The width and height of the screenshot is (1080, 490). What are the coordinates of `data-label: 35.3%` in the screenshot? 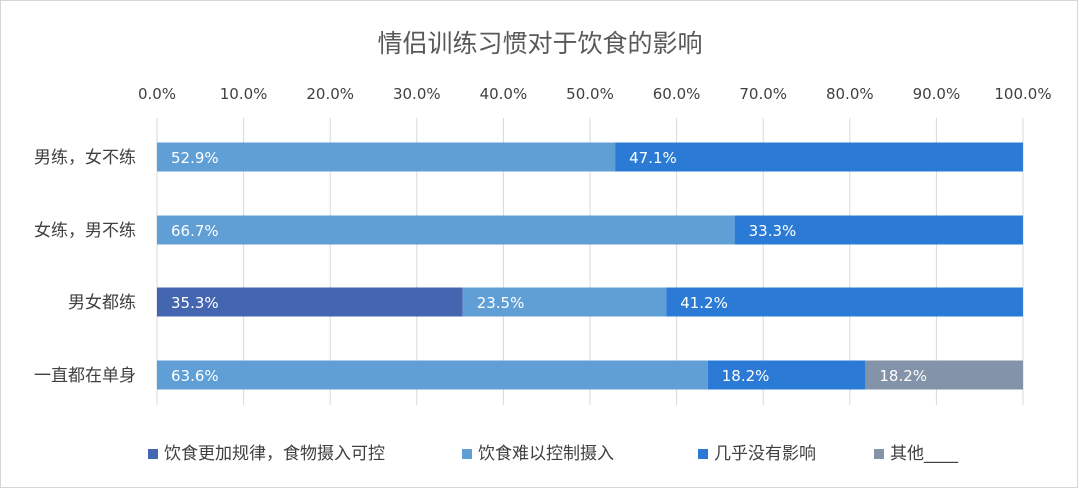 It's located at (195, 303).